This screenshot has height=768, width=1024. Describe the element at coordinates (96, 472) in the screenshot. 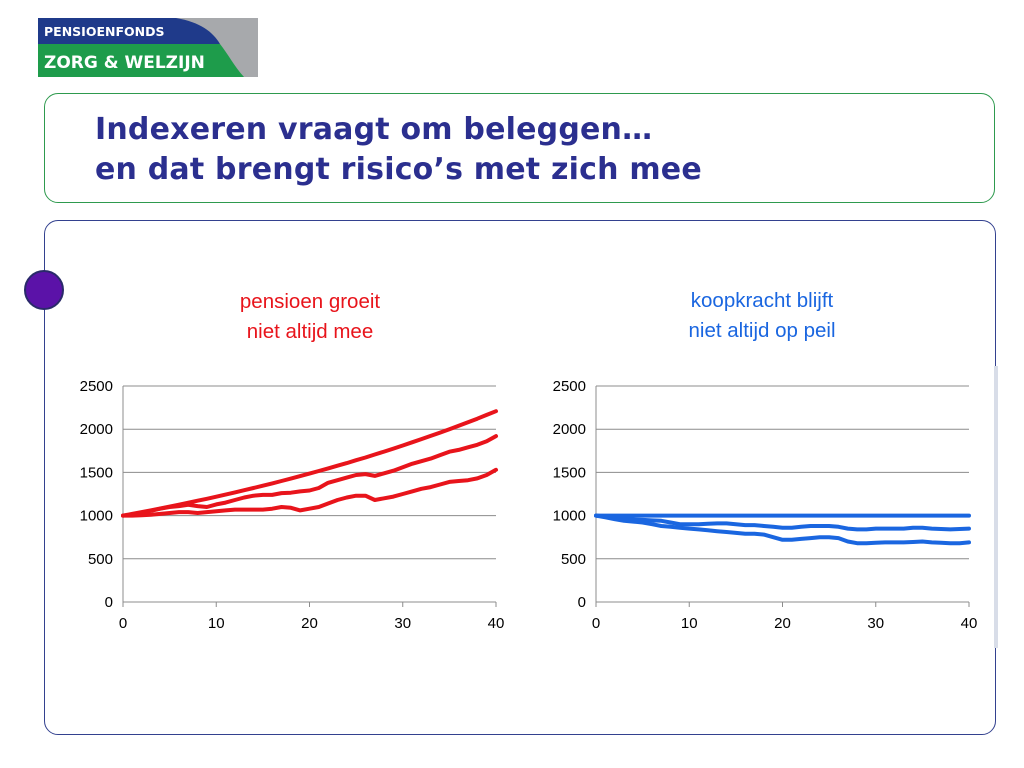

I see `left-y-tick-label: 1500` at that location.